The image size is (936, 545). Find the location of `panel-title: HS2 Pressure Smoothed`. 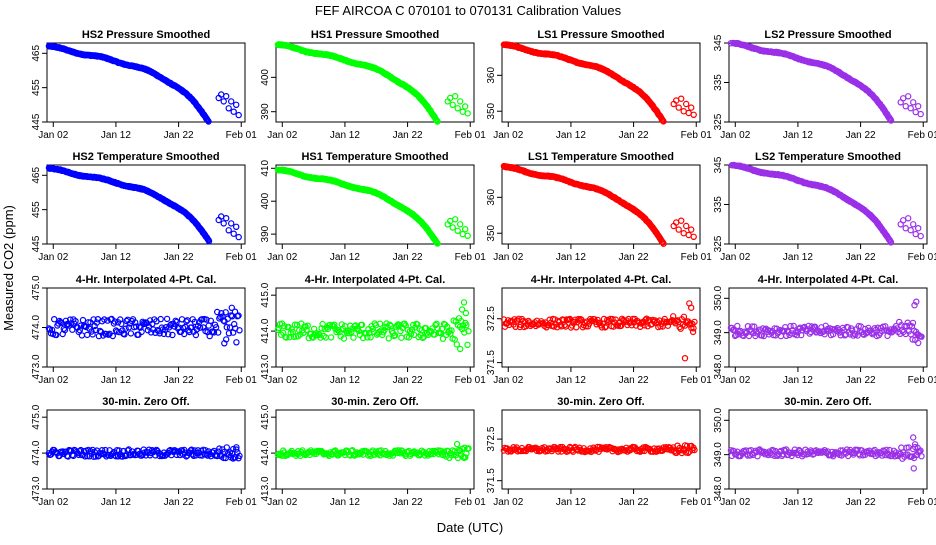

panel-title: HS2 Pressure Smoothed is located at coordinates (146, 35).